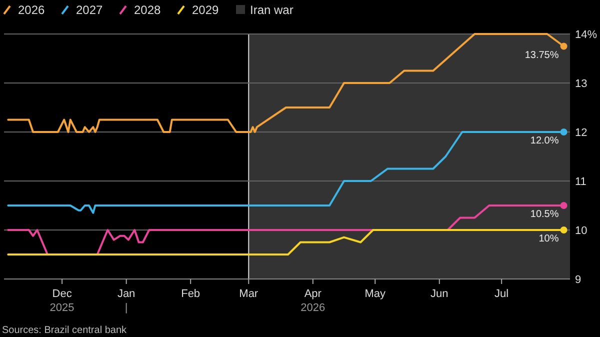 Image resolution: width=600 pixels, height=337 pixels. What do you see at coordinates (578, 280) in the screenshot?
I see `y-tick-label: 9` at bounding box center [578, 280].